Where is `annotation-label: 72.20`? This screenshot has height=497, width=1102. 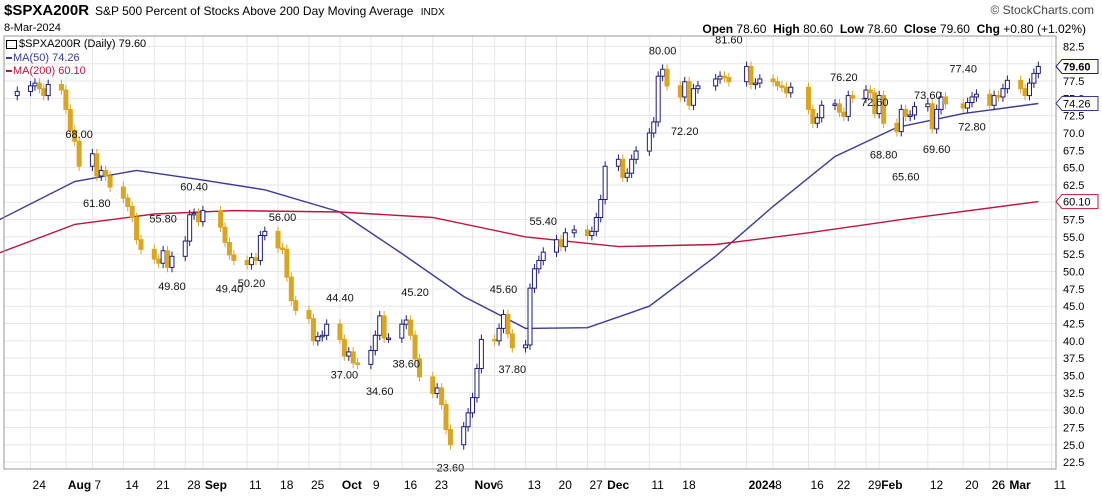 annotation-label: 72.20 is located at coordinates (685, 132).